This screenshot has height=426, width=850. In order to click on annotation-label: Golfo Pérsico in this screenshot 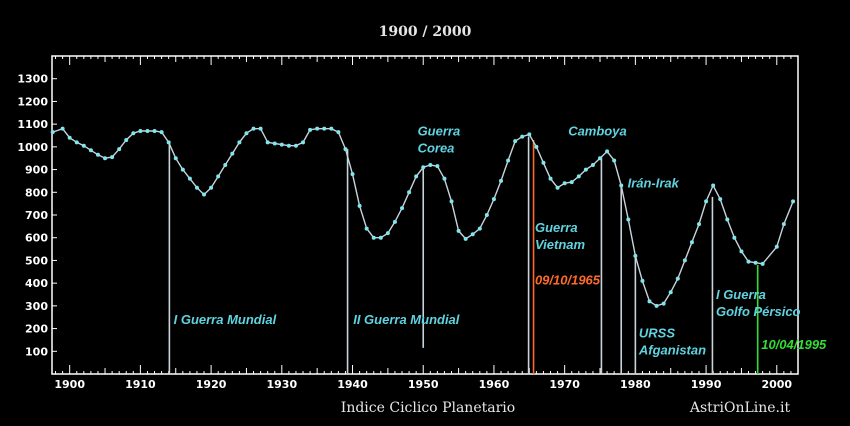, I will do `click(758, 311)`.